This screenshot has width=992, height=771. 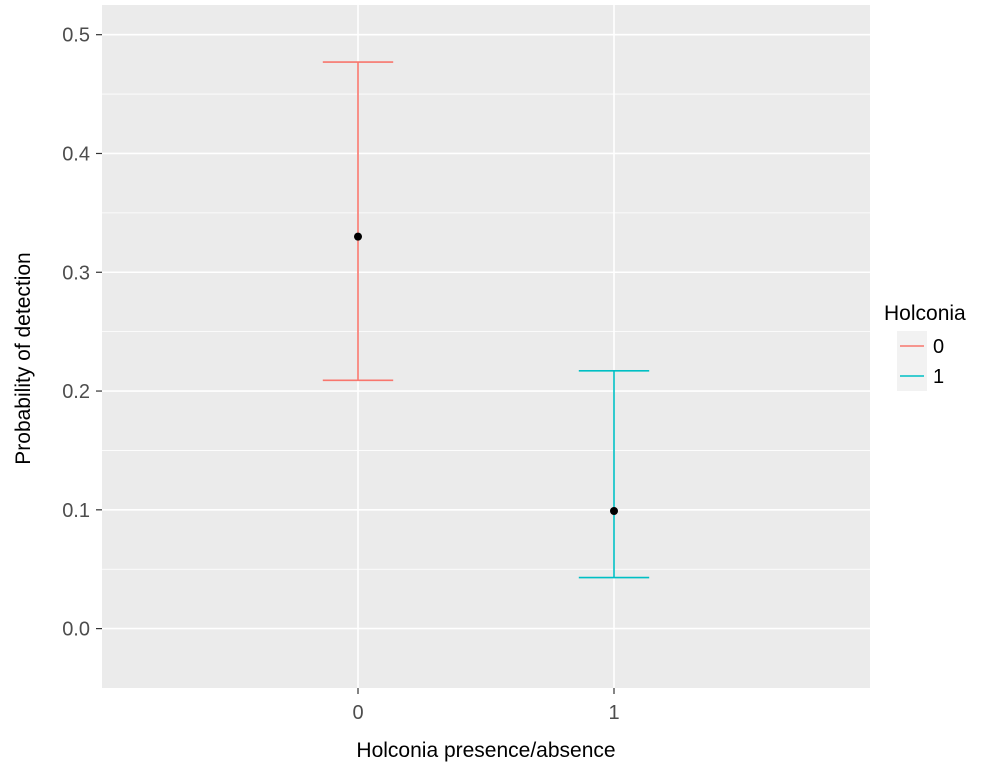 What do you see at coordinates (925, 313) in the screenshot?
I see `legend-title: Holconia` at bounding box center [925, 313].